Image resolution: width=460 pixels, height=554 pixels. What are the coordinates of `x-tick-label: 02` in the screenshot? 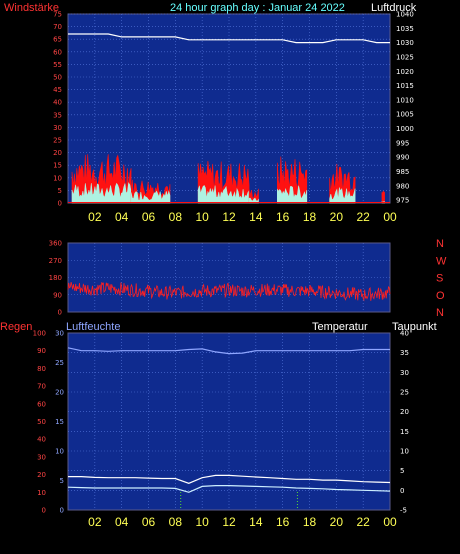 It's located at (95, 217).